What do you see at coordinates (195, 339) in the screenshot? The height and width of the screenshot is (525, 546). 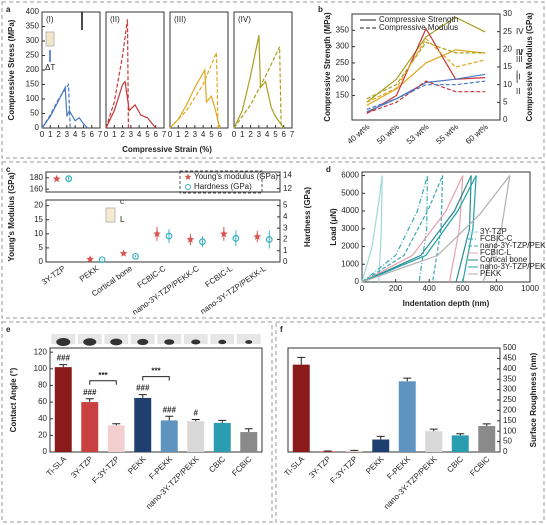 I see `droplet-photo` at bounding box center [195, 339].